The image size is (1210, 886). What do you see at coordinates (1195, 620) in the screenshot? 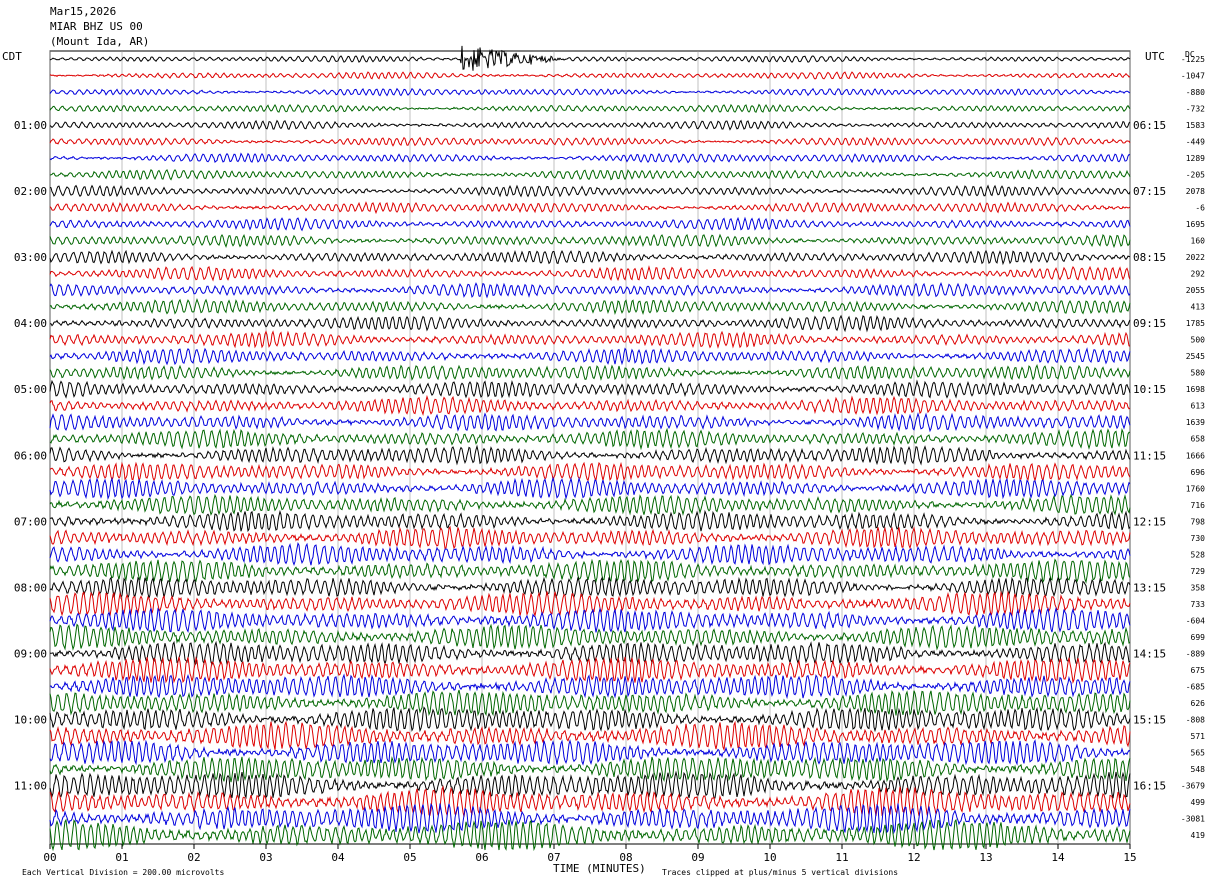
I see `dc-offset-label: -604` at bounding box center [1195, 620].